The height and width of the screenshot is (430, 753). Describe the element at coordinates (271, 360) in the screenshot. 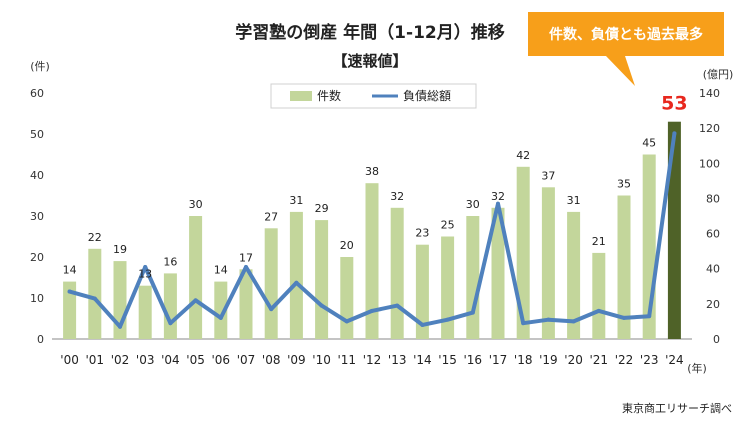

I see `x-tick-label: '08` at that location.